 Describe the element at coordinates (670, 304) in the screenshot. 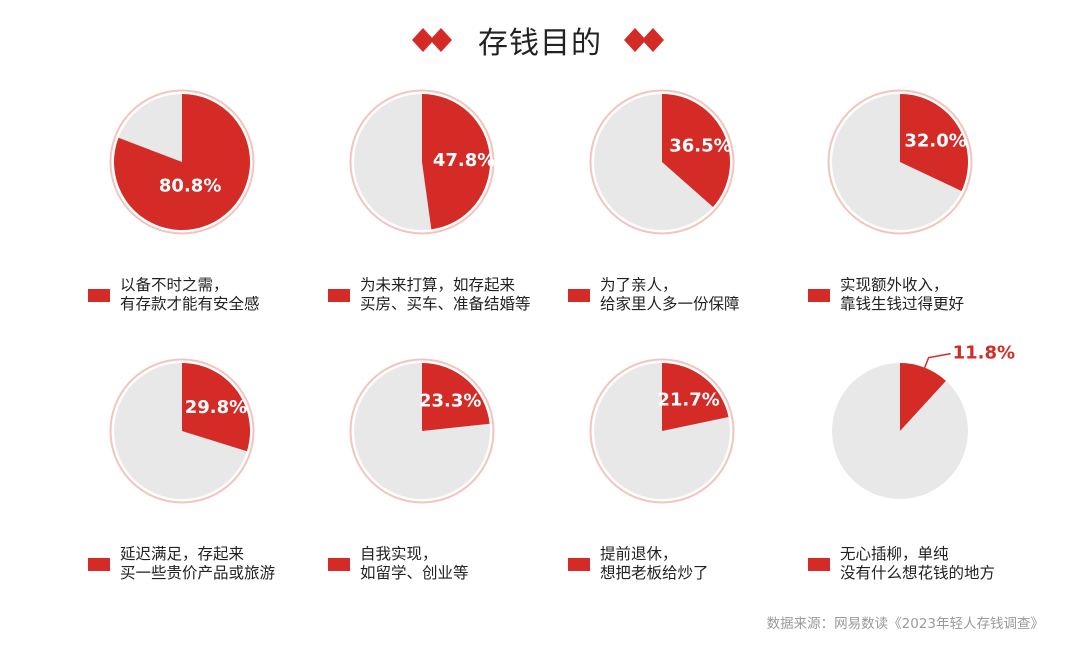

I see `legend-label-line: 给家里人多一份保障` at that location.